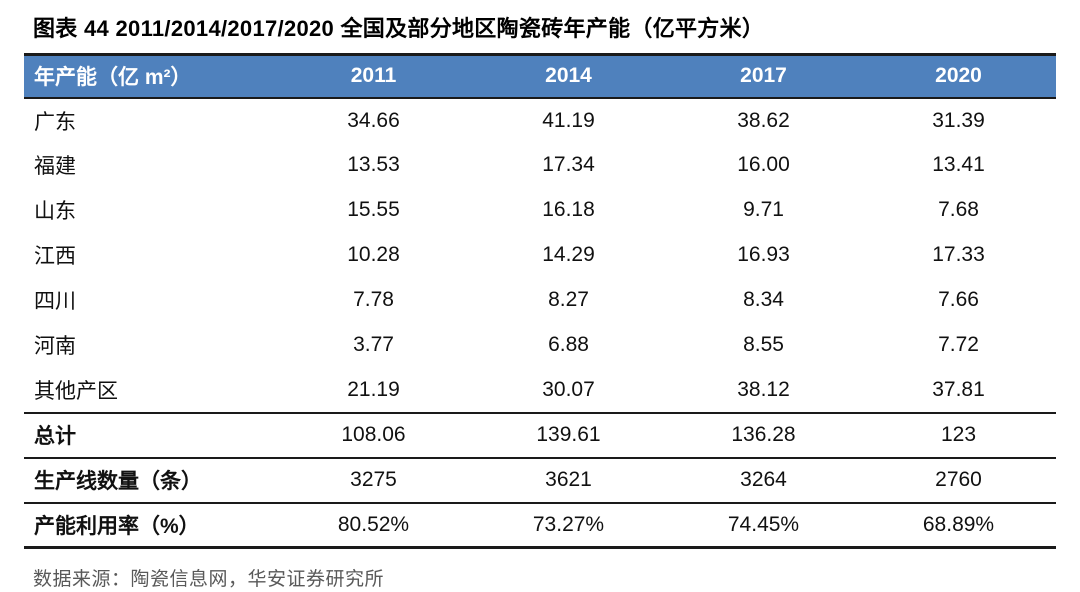 The width and height of the screenshot is (1080, 592). Describe the element at coordinates (568, 209) in the screenshot. I see `value-cell: 16.18` at that location.